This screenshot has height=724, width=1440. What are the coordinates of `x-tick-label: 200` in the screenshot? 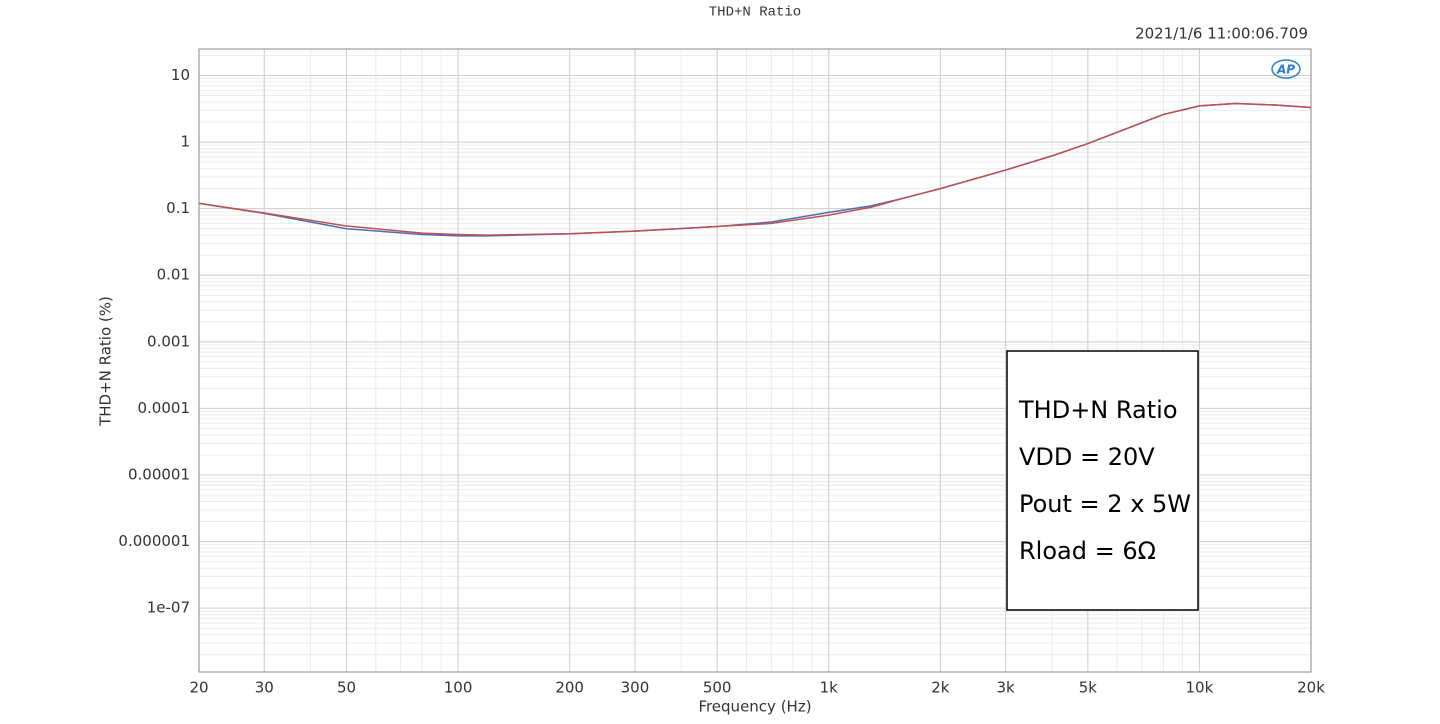 It's located at (569, 688).